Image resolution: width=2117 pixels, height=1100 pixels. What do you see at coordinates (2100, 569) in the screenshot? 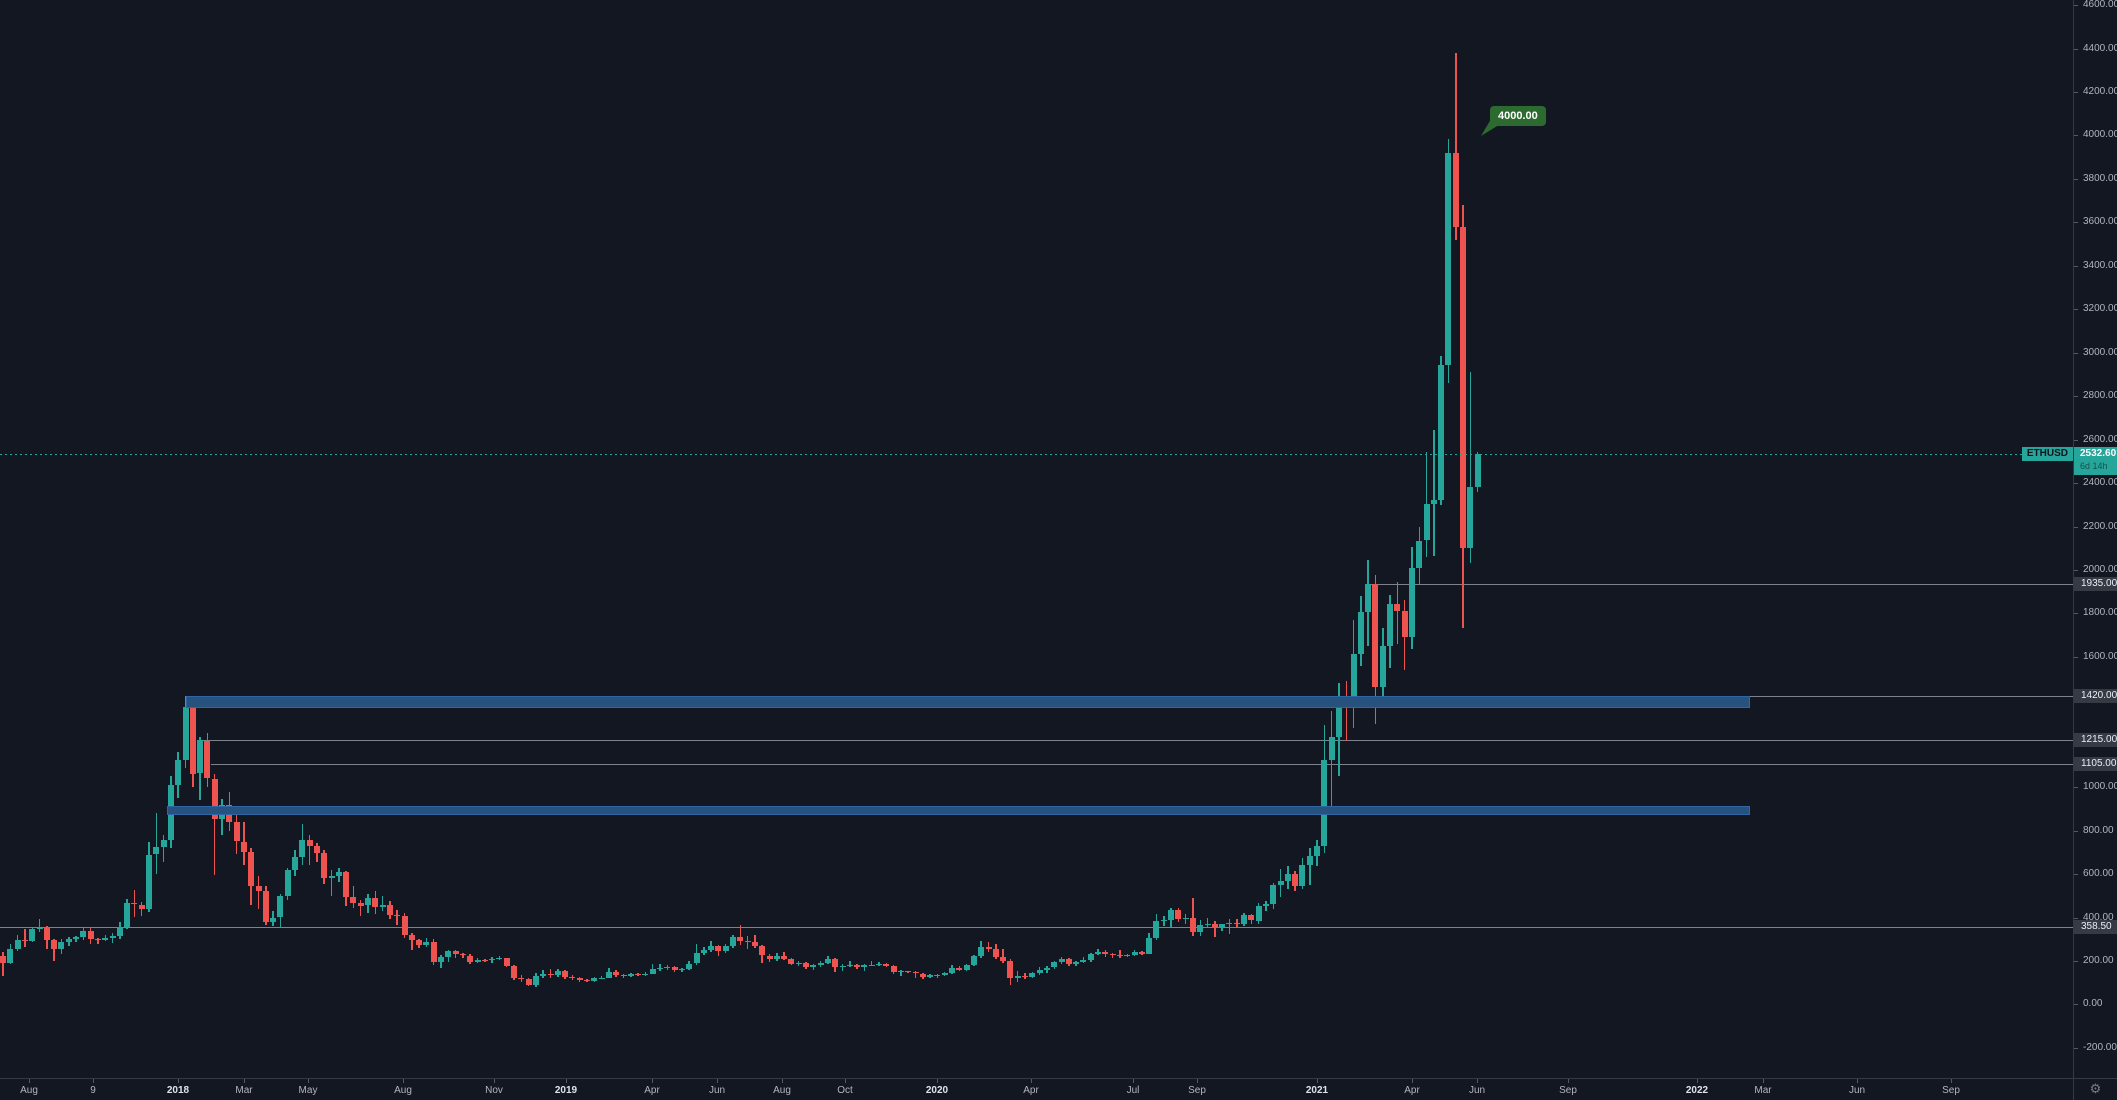
I see `price-tick-label: 2000.00` at bounding box center [2100, 569].